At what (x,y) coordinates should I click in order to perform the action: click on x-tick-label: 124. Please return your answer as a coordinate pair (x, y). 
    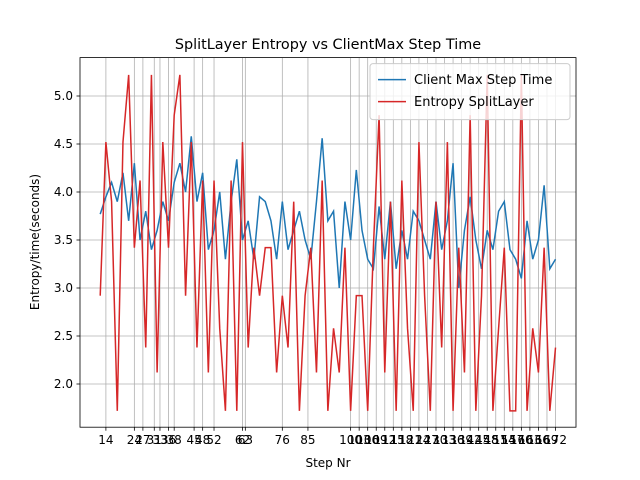
    Looking at the image, I should click on (418, 440).